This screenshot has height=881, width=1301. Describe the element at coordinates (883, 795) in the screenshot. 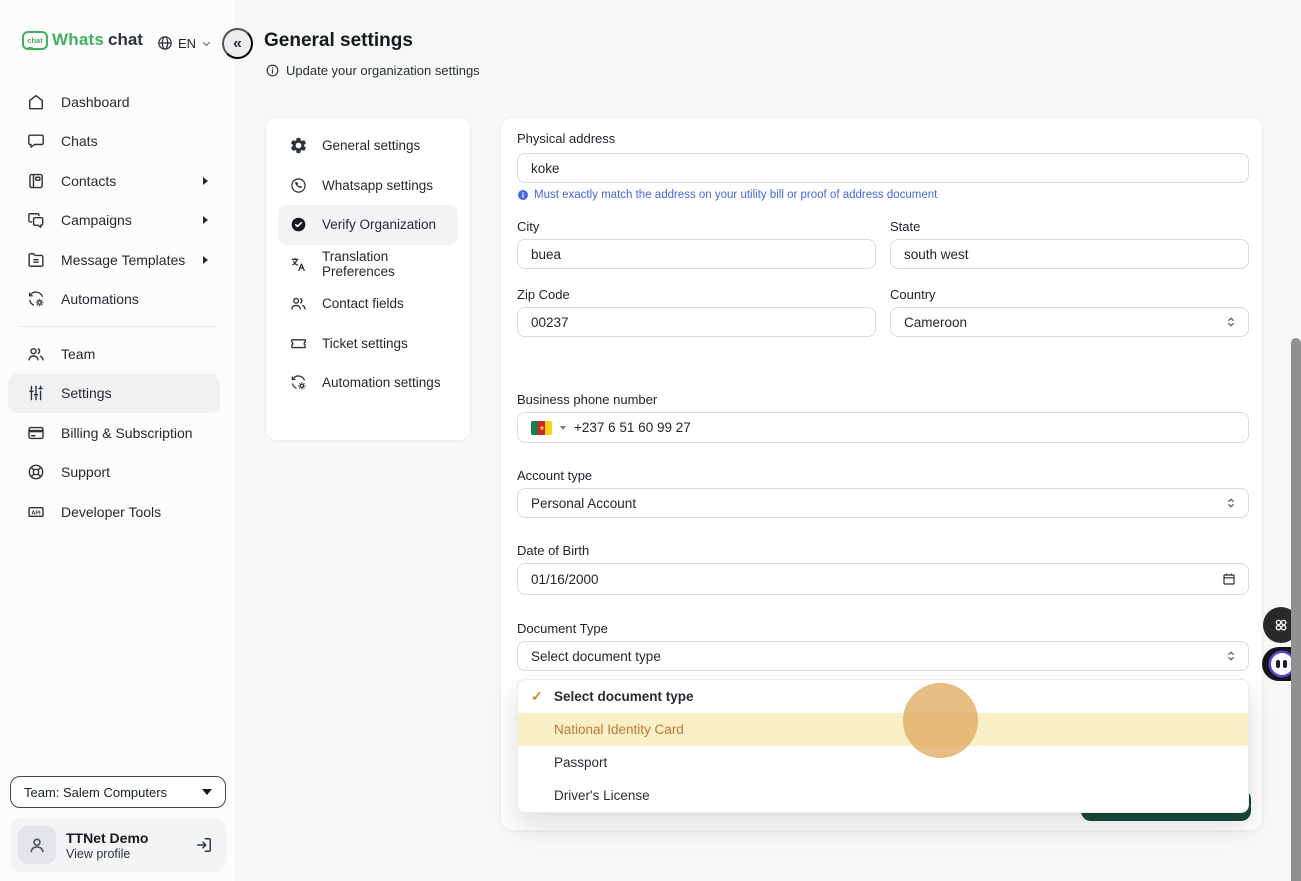

I see `dropdown-option-drivers-license: Driver's License` at that location.